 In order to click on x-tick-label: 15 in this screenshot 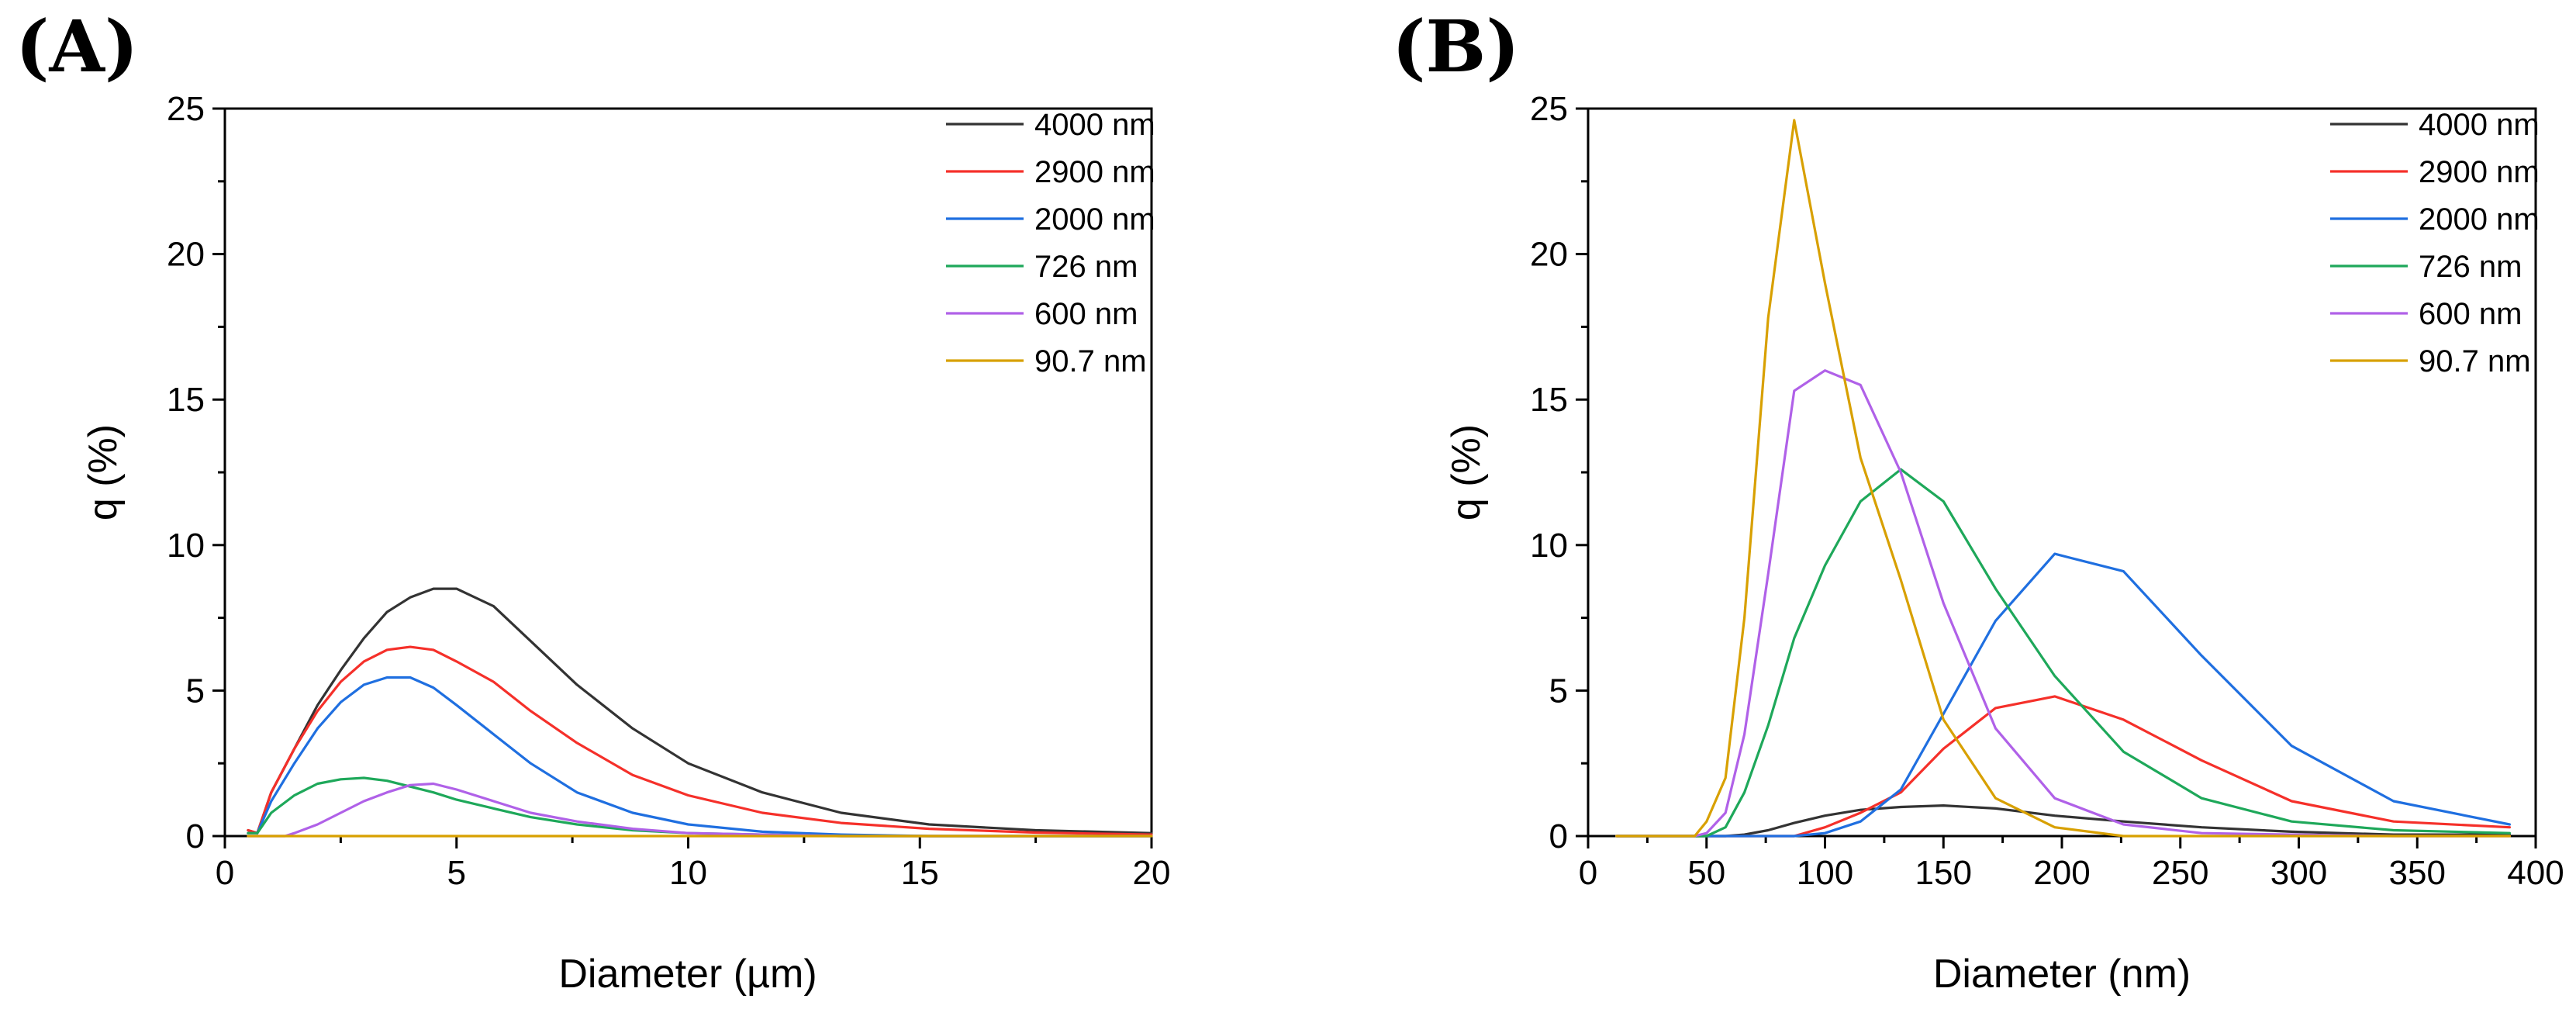, I will do `click(920, 873)`.